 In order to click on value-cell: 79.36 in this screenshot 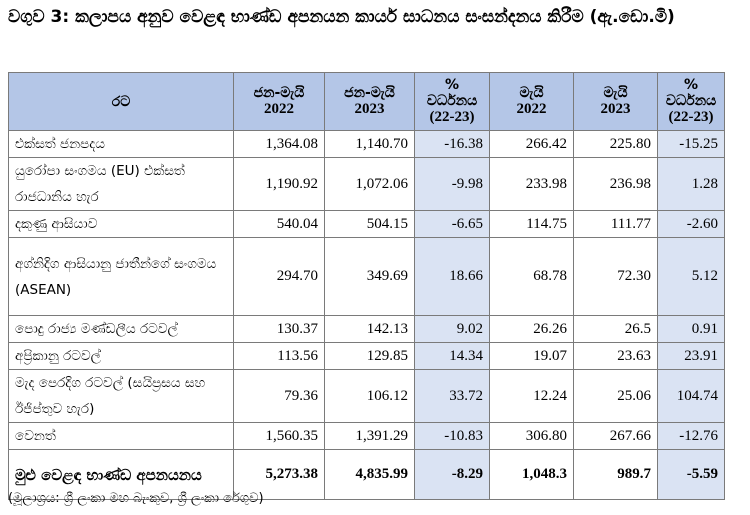, I will do `click(279, 396)`.